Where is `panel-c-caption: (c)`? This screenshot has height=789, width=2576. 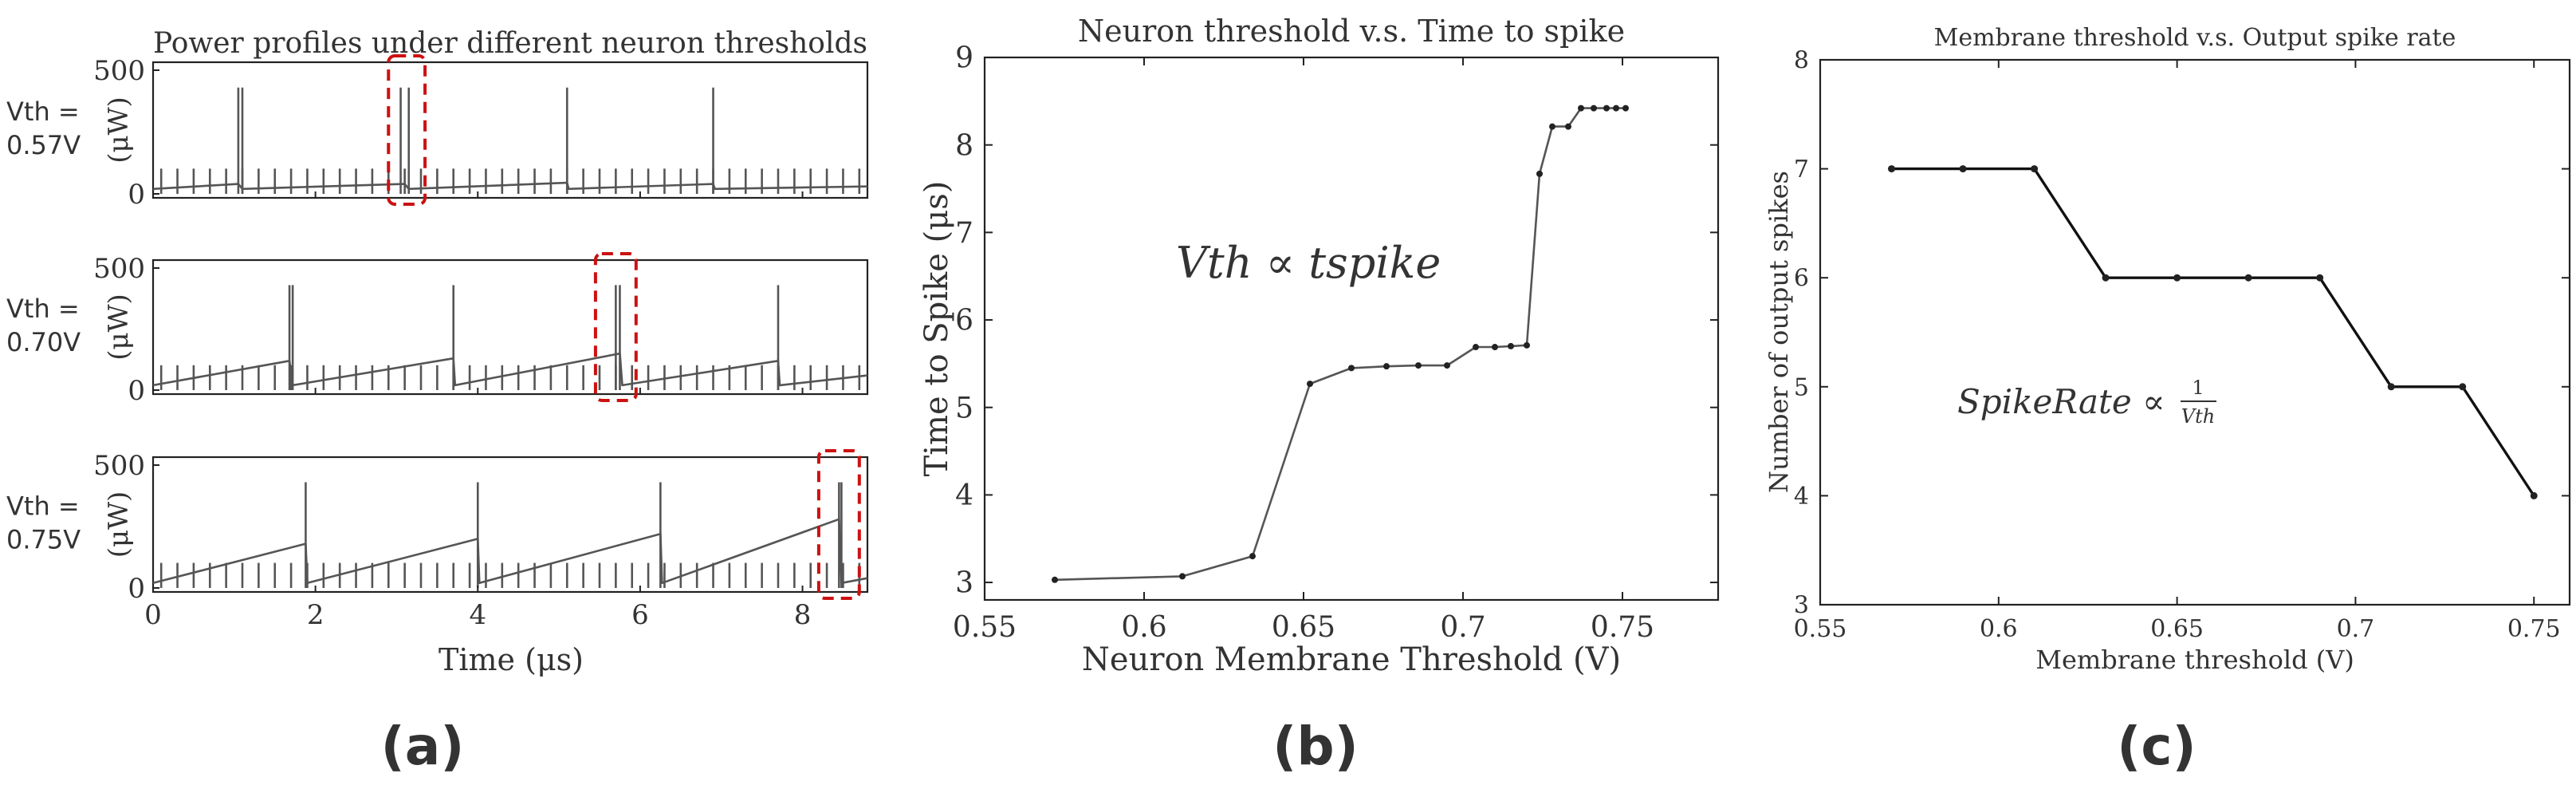 panel-c-caption: (c) is located at coordinates (2157, 747).